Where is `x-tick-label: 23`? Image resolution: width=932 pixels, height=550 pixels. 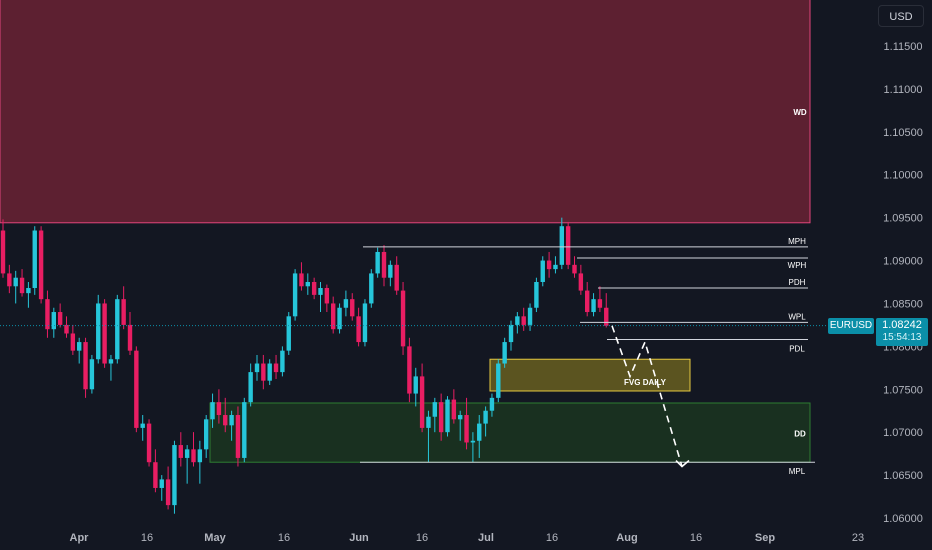
x-tick-label: 23 is located at coordinates (858, 538).